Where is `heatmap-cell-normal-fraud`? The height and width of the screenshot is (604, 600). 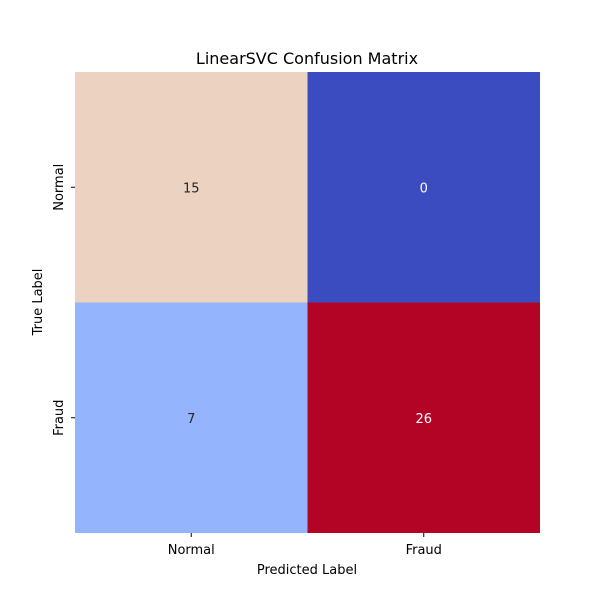
heatmap-cell-normal-fraud is located at coordinates (423, 187).